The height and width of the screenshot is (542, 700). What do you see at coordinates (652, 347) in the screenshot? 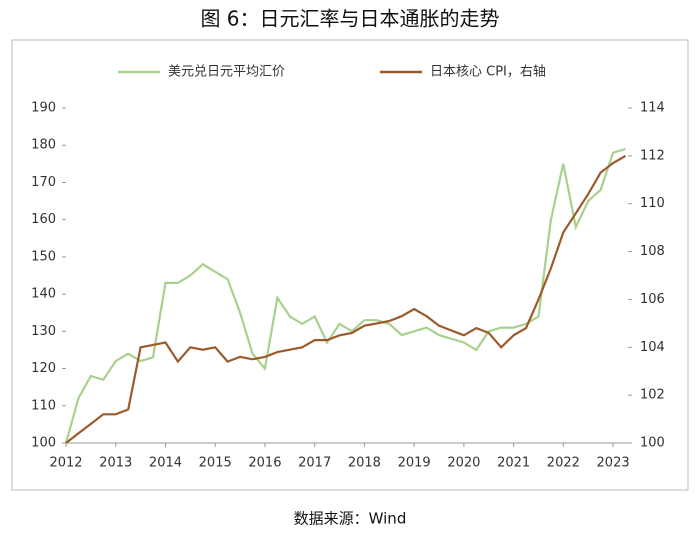
I see `y2-tick-label: 104` at bounding box center [652, 347].